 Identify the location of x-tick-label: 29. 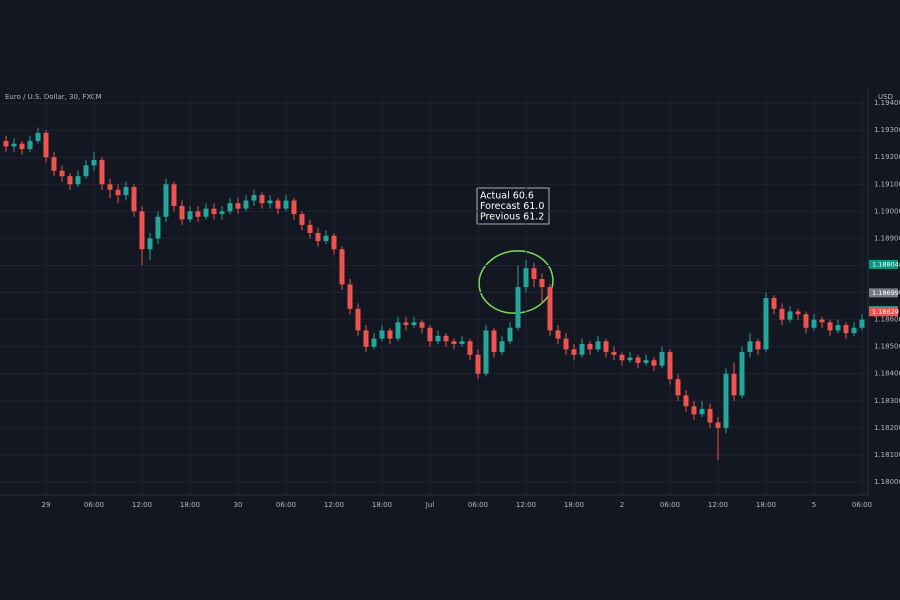
(46, 505).